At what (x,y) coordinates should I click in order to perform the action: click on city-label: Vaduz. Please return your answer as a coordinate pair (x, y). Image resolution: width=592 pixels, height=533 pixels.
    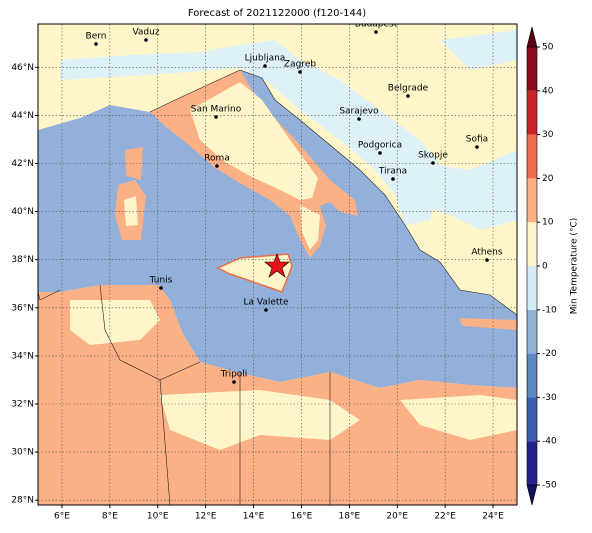
    Looking at the image, I should click on (145, 33).